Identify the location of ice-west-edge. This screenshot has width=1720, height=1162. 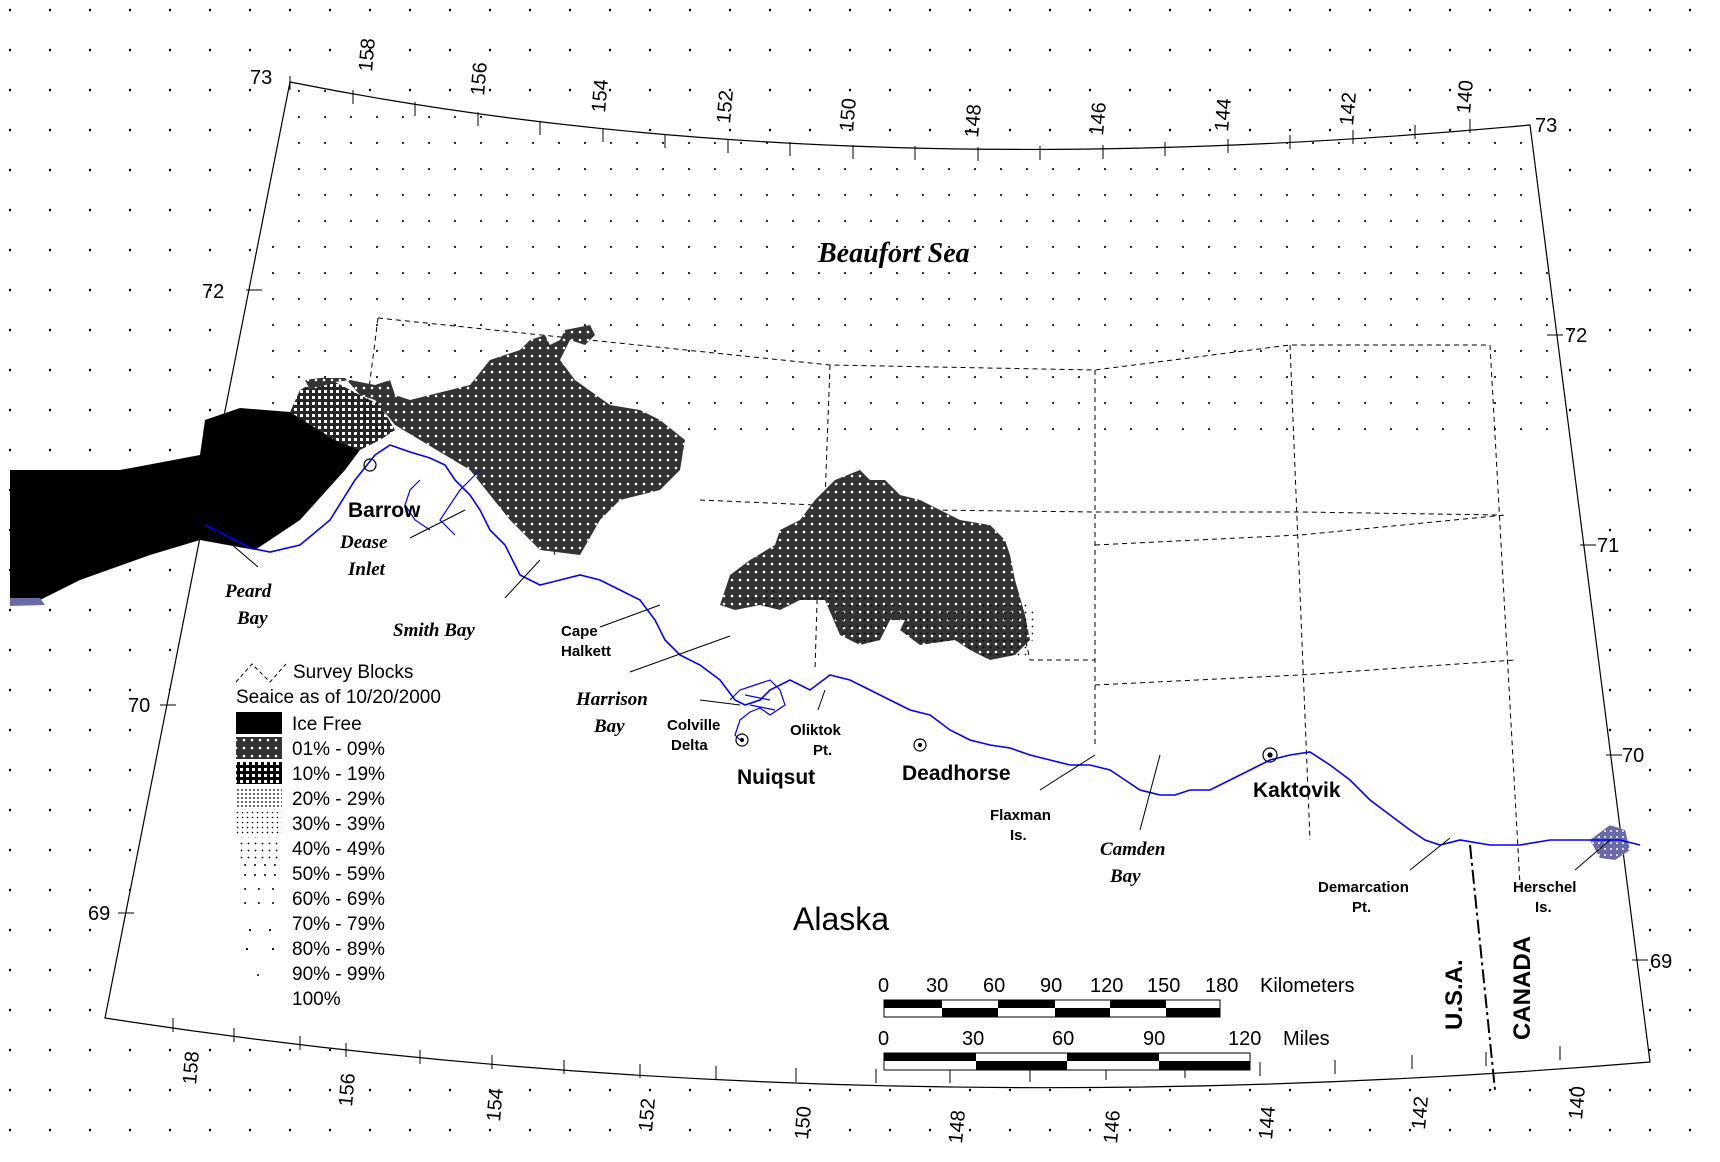
(27, 602).